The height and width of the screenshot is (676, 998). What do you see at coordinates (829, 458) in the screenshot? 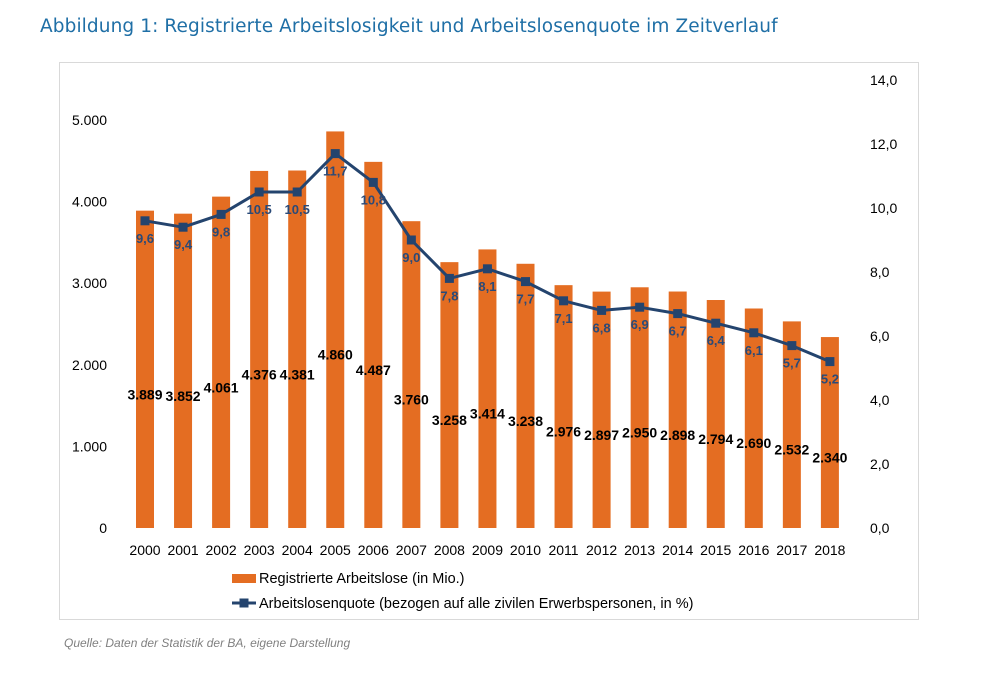
I see `bar-label-2018: 2.340` at bounding box center [829, 458].